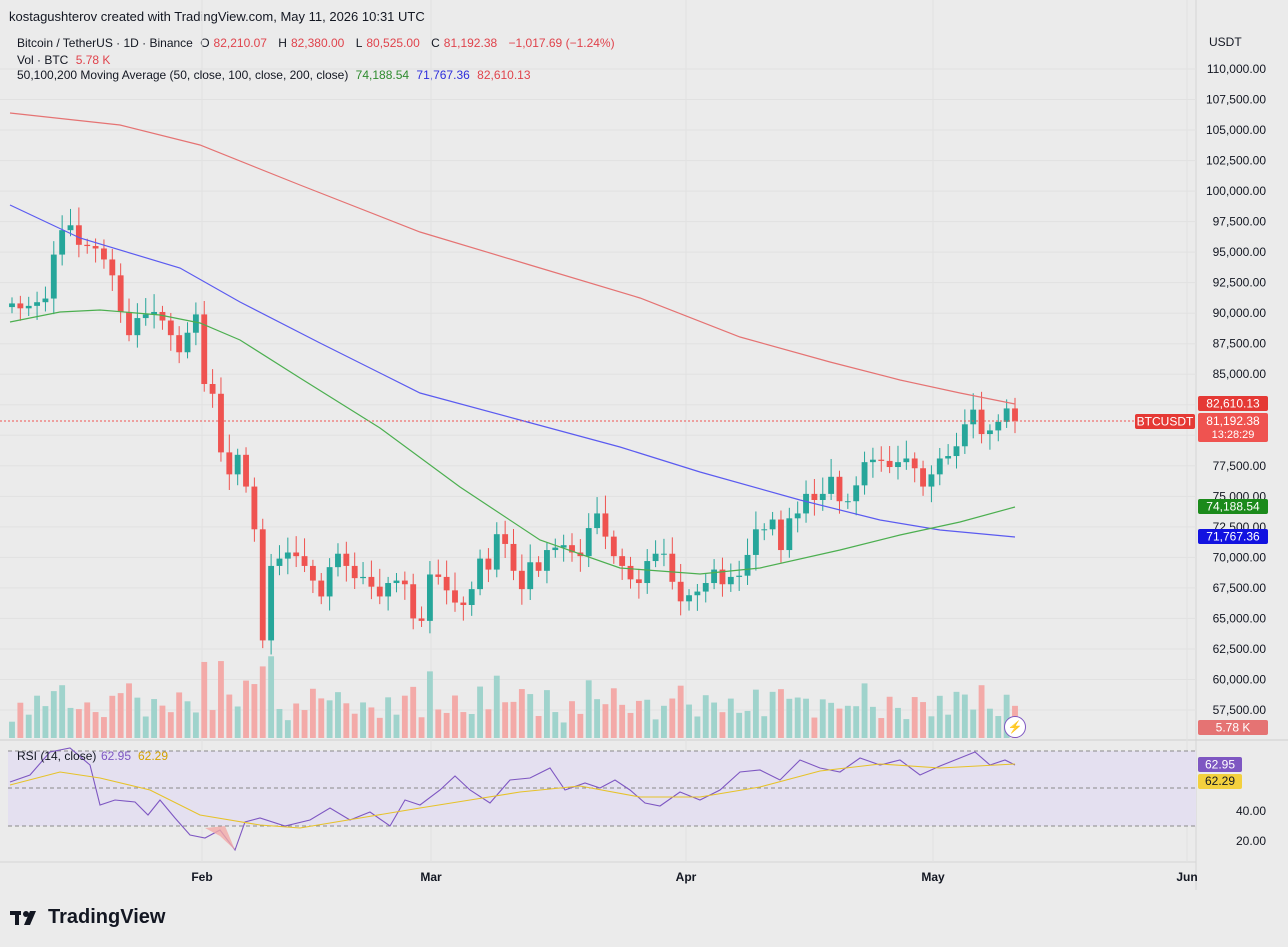 This screenshot has height=947, width=1288. Describe the element at coordinates (1233, 507) in the screenshot. I see `ma50-price-label: 74,188.54` at that location.